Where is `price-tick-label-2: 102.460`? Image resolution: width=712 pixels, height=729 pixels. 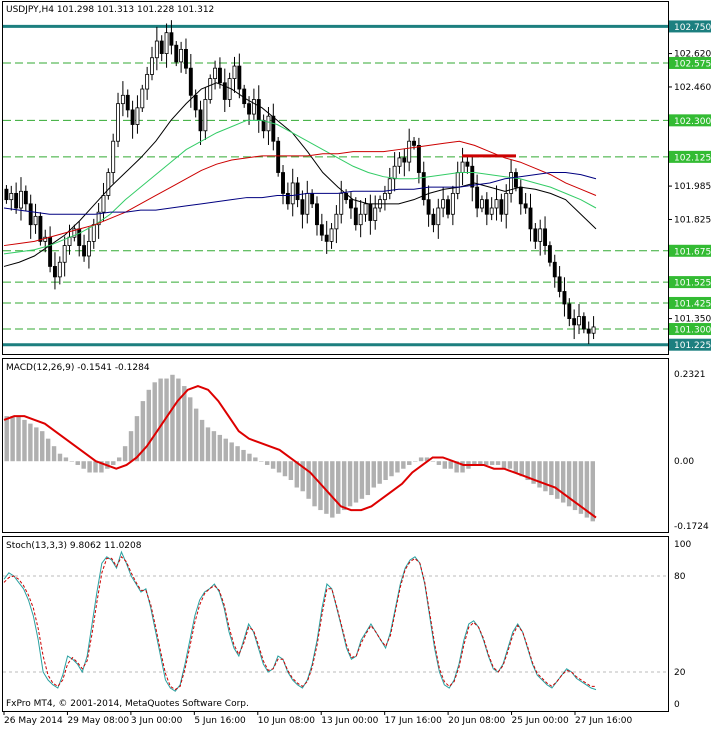 price-tick-label-2: 102.460 is located at coordinates (692, 88).